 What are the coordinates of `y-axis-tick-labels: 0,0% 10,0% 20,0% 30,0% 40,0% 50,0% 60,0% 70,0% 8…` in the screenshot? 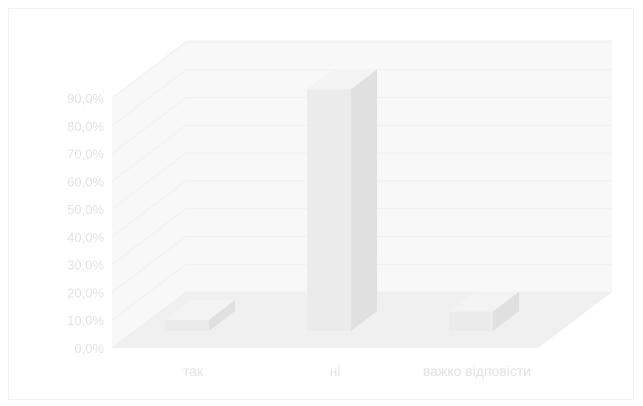 It's located at (85, 223).